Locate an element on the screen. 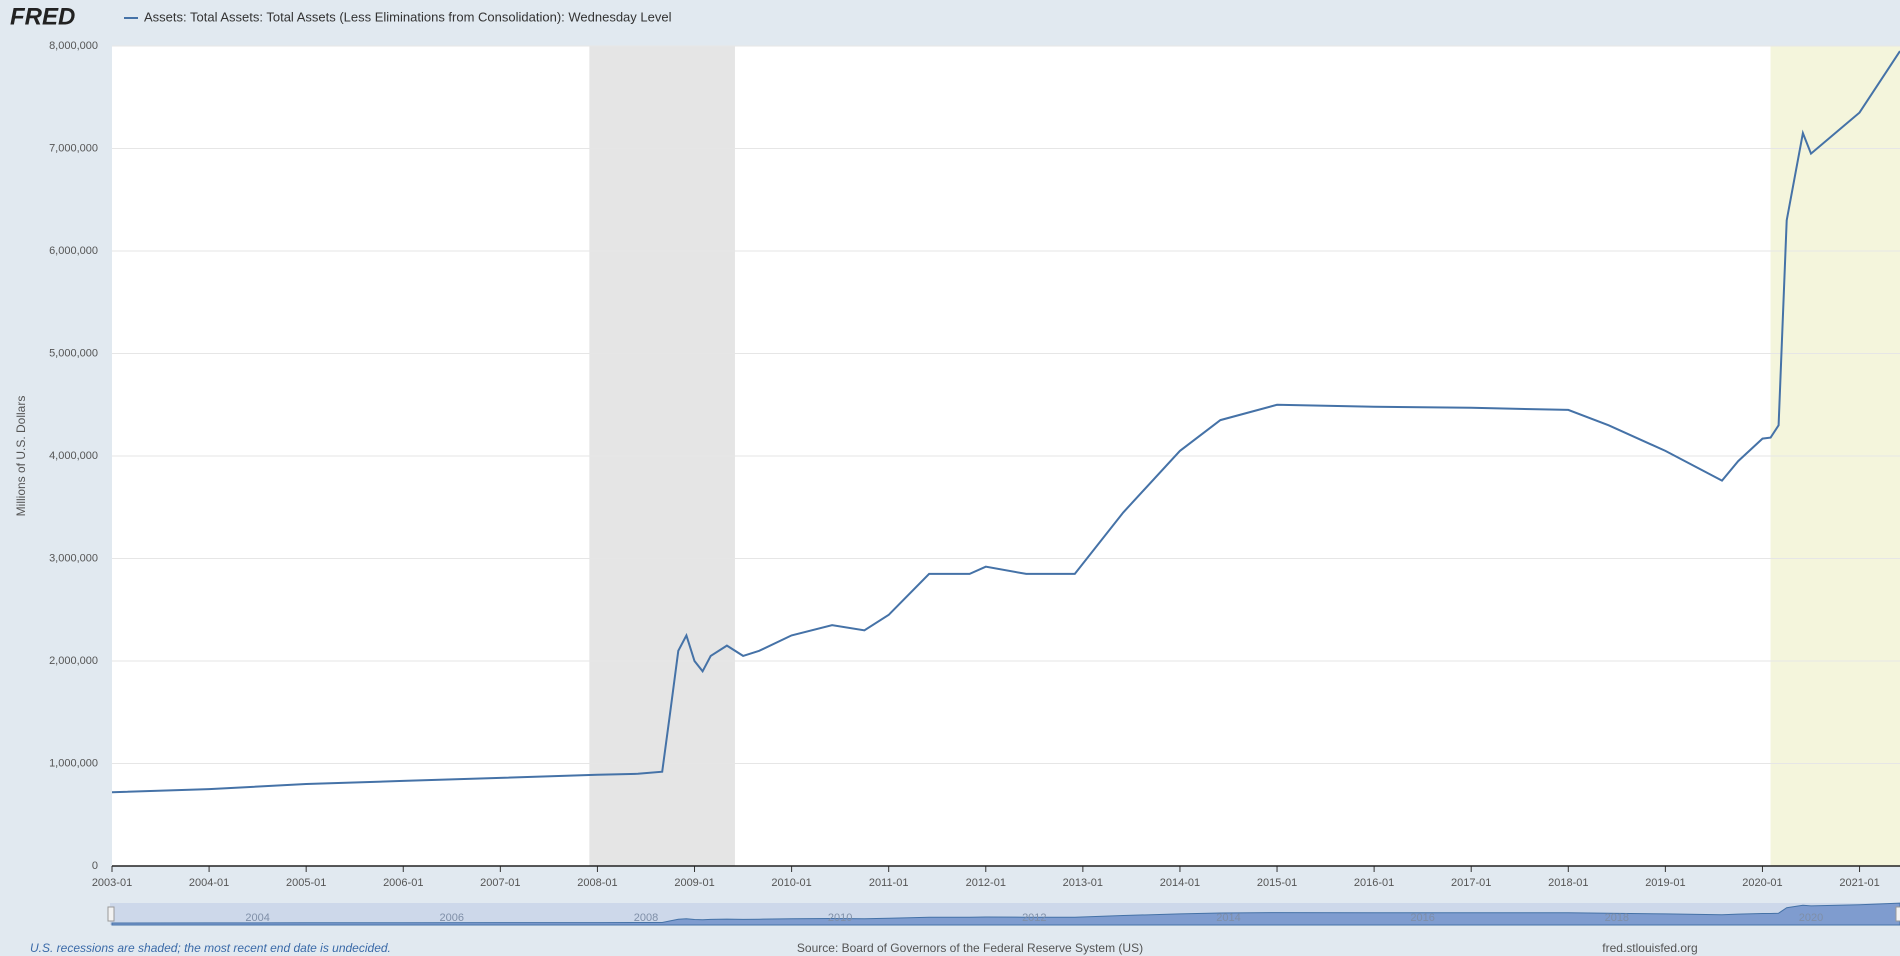 The image size is (1900, 956). x-tick-label: 2011-01 is located at coordinates (889, 883).